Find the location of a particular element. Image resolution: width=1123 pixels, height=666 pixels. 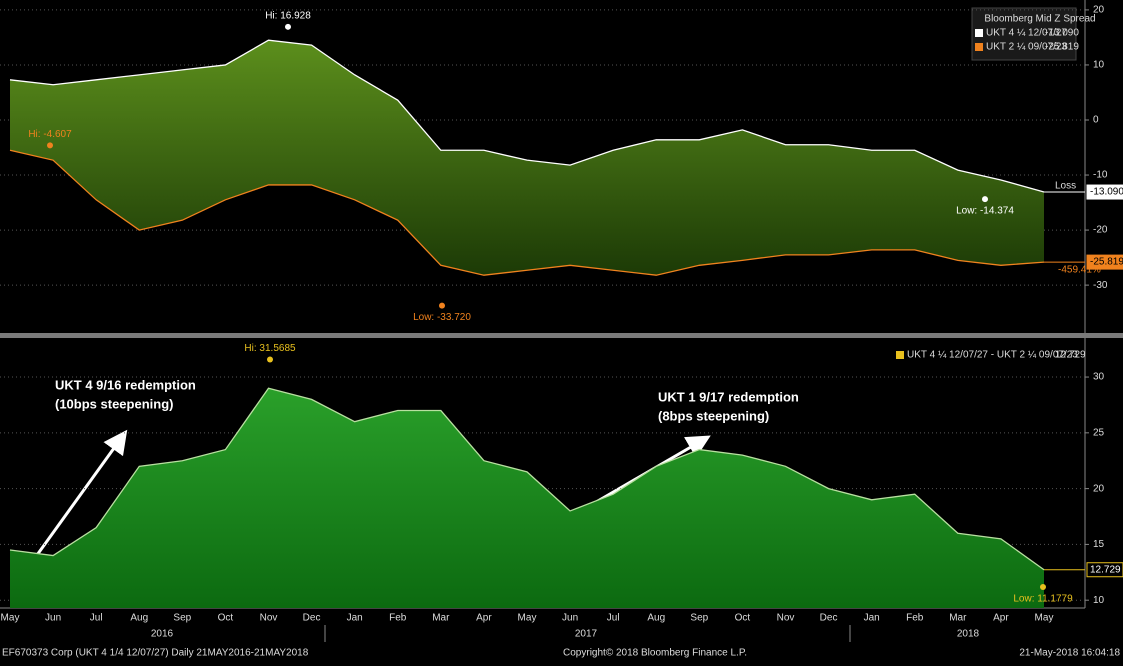

last-value-label: 12.729 is located at coordinates (1105, 569).